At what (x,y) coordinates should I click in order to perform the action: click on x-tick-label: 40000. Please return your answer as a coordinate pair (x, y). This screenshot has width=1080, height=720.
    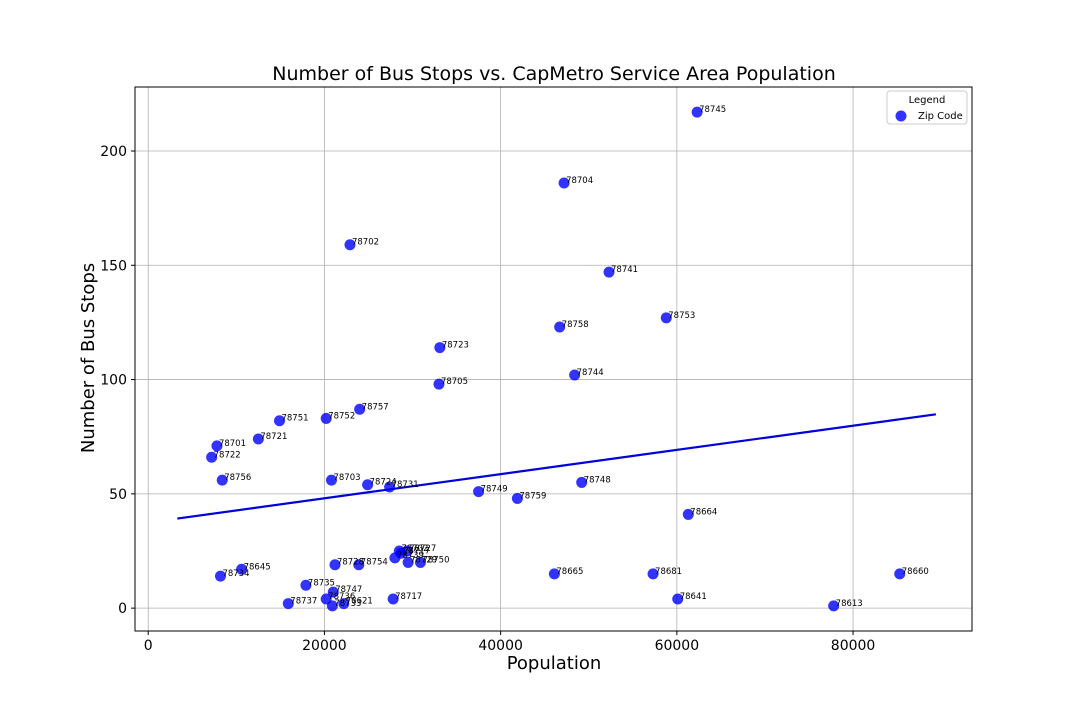
    Looking at the image, I should click on (500, 646).